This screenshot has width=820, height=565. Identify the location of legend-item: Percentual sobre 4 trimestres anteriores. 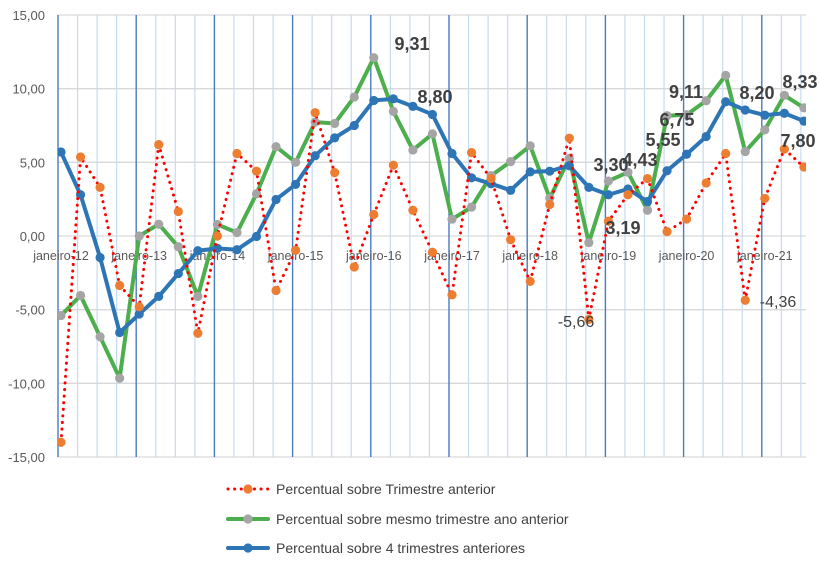
(375, 548).